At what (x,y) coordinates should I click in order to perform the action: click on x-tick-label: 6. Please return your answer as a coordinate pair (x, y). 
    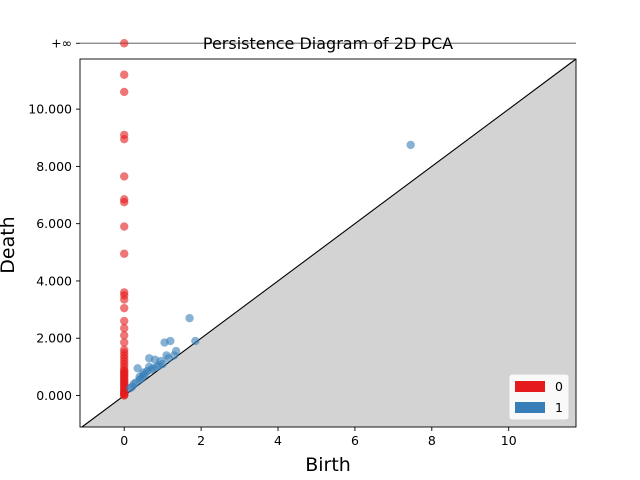
    Looking at the image, I should click on (355, 440).